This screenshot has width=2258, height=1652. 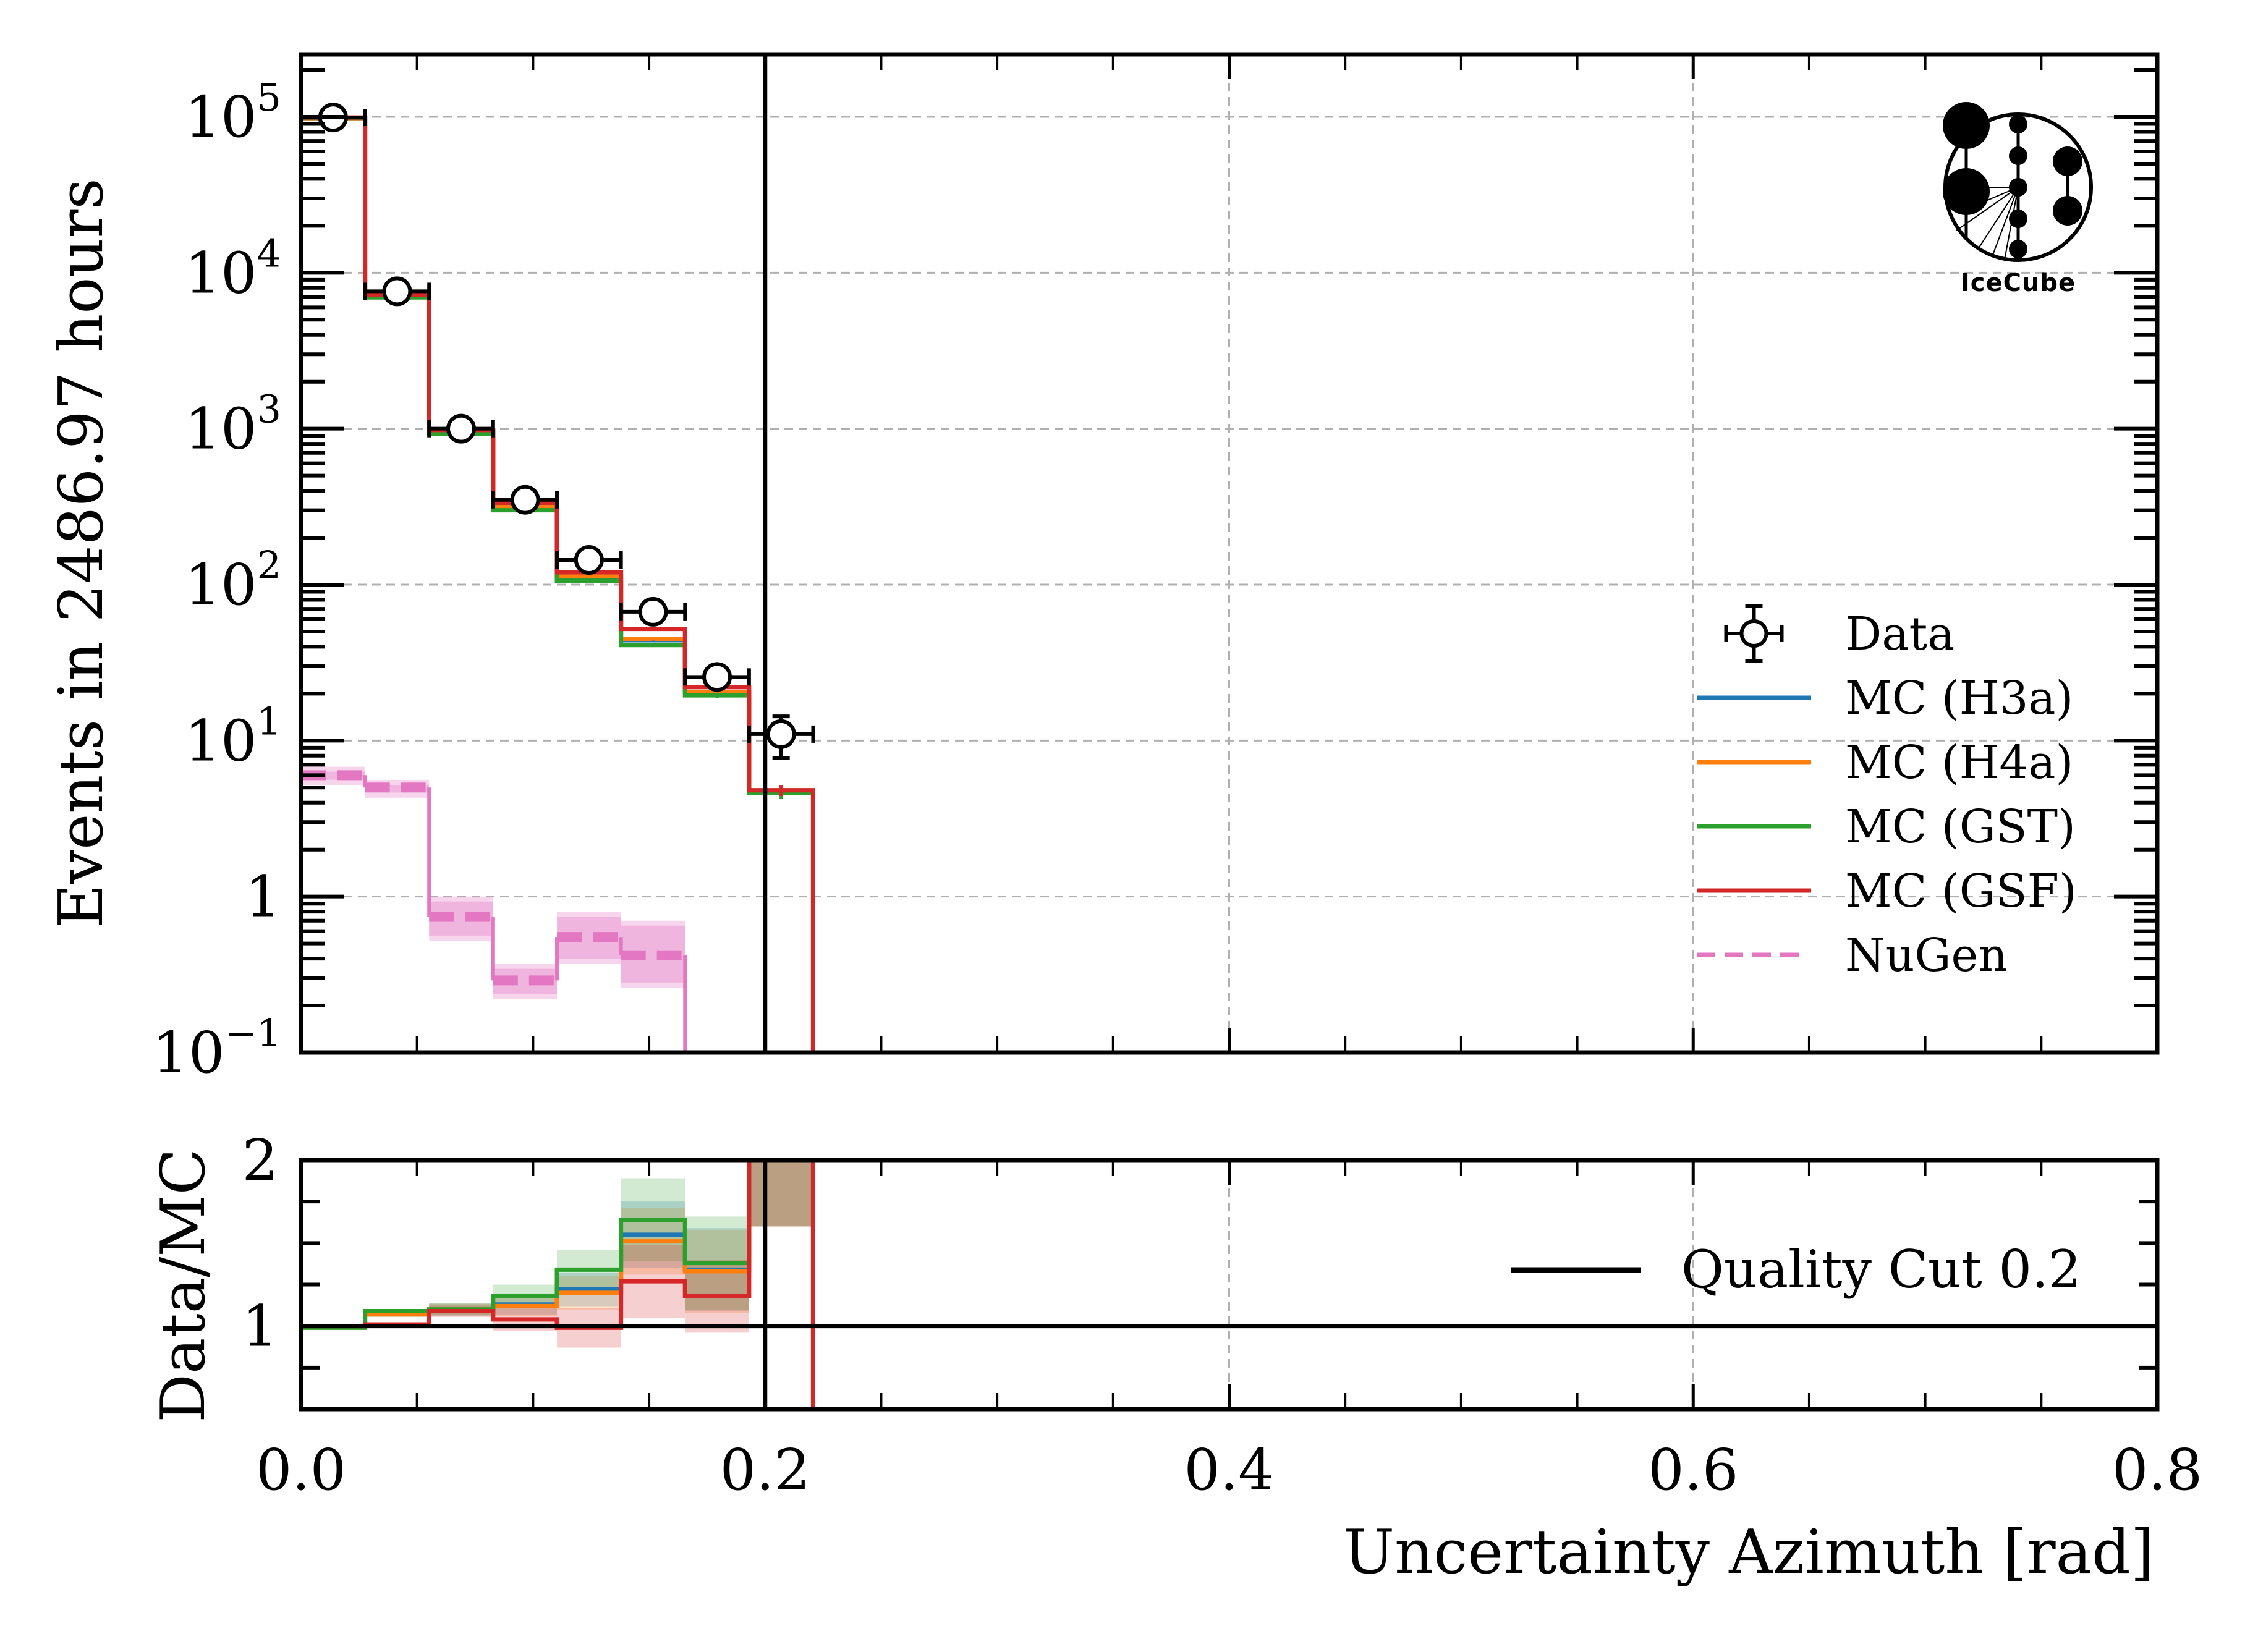 I want to click on legend-item: MC (H3a), so click(x=1885, y=698).